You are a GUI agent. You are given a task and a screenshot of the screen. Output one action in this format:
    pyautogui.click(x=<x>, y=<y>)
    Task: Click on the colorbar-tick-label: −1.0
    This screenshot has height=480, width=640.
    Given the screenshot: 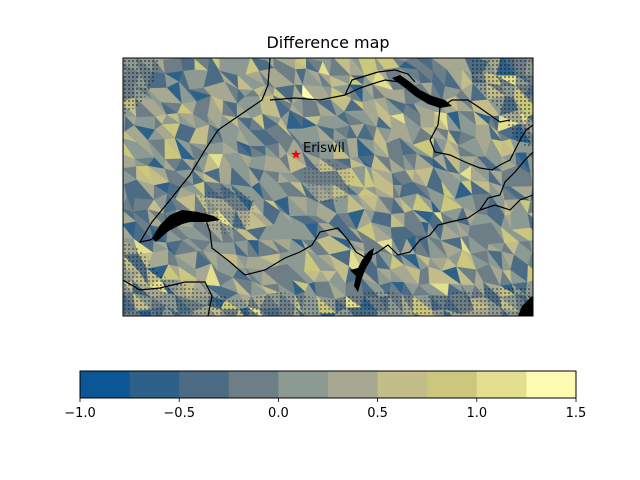 What is the action you would take?
    pyautogui.click(x=80, y=413)
    